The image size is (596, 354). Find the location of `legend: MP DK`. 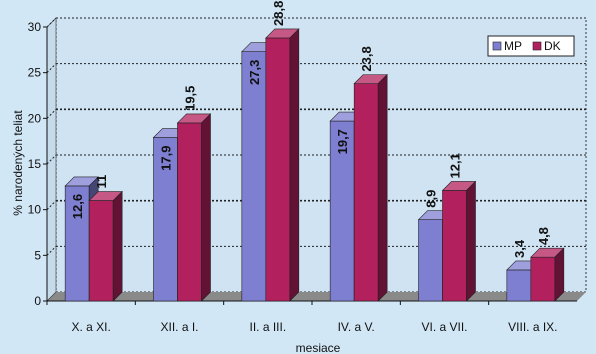

legend: MP DK is located at coordinates (531, 46).